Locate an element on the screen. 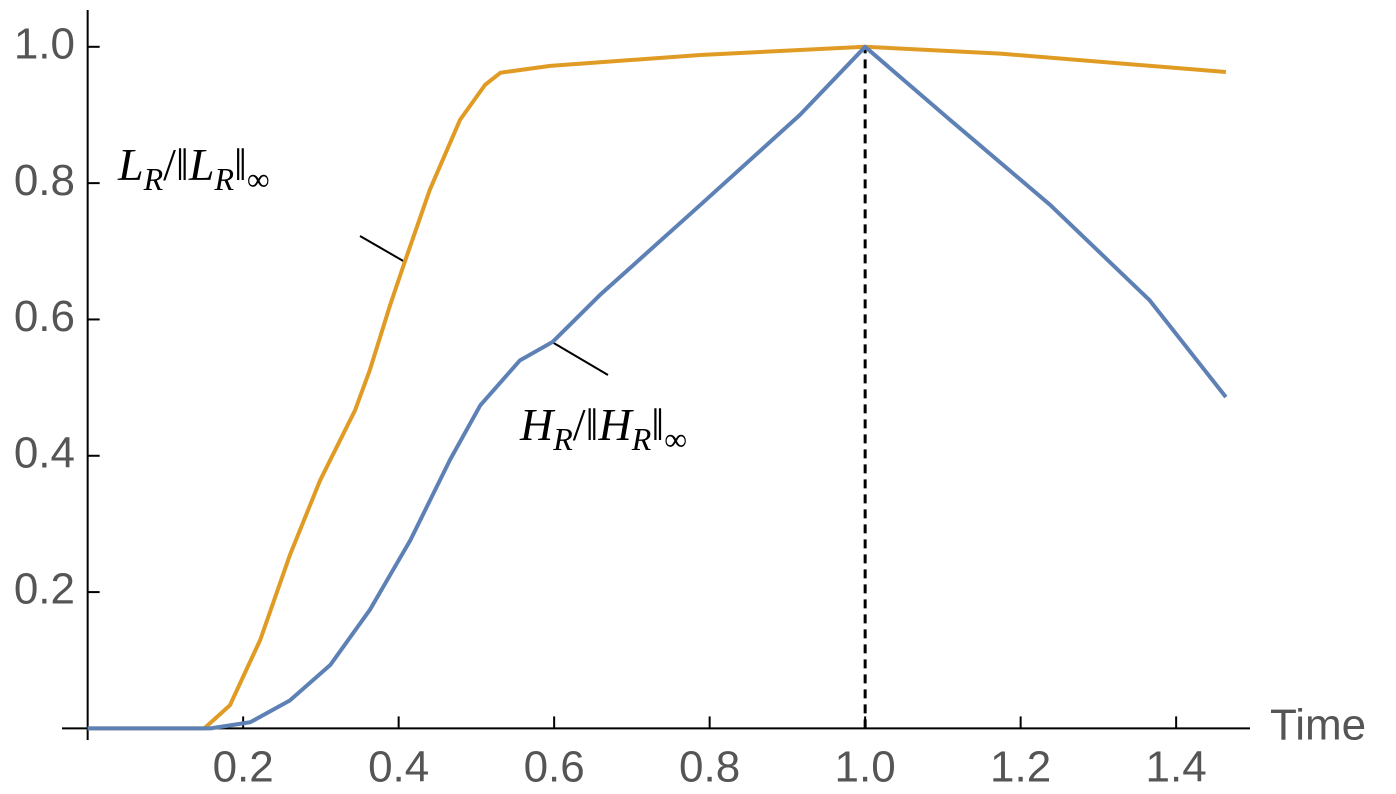 This screenshot has width=1396, height=794. x-tick-label: 1.2 is located at coordinates (1020, 767).